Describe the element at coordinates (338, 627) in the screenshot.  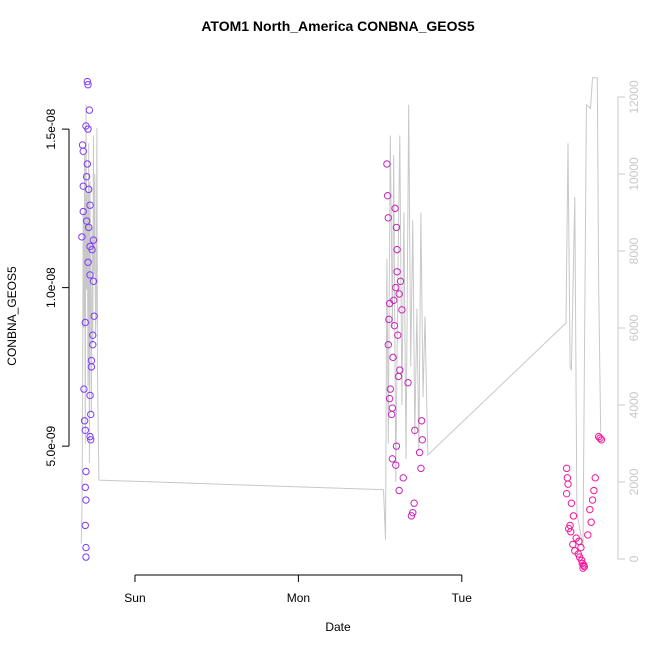
I see `x-axis-label: Date` at that location.